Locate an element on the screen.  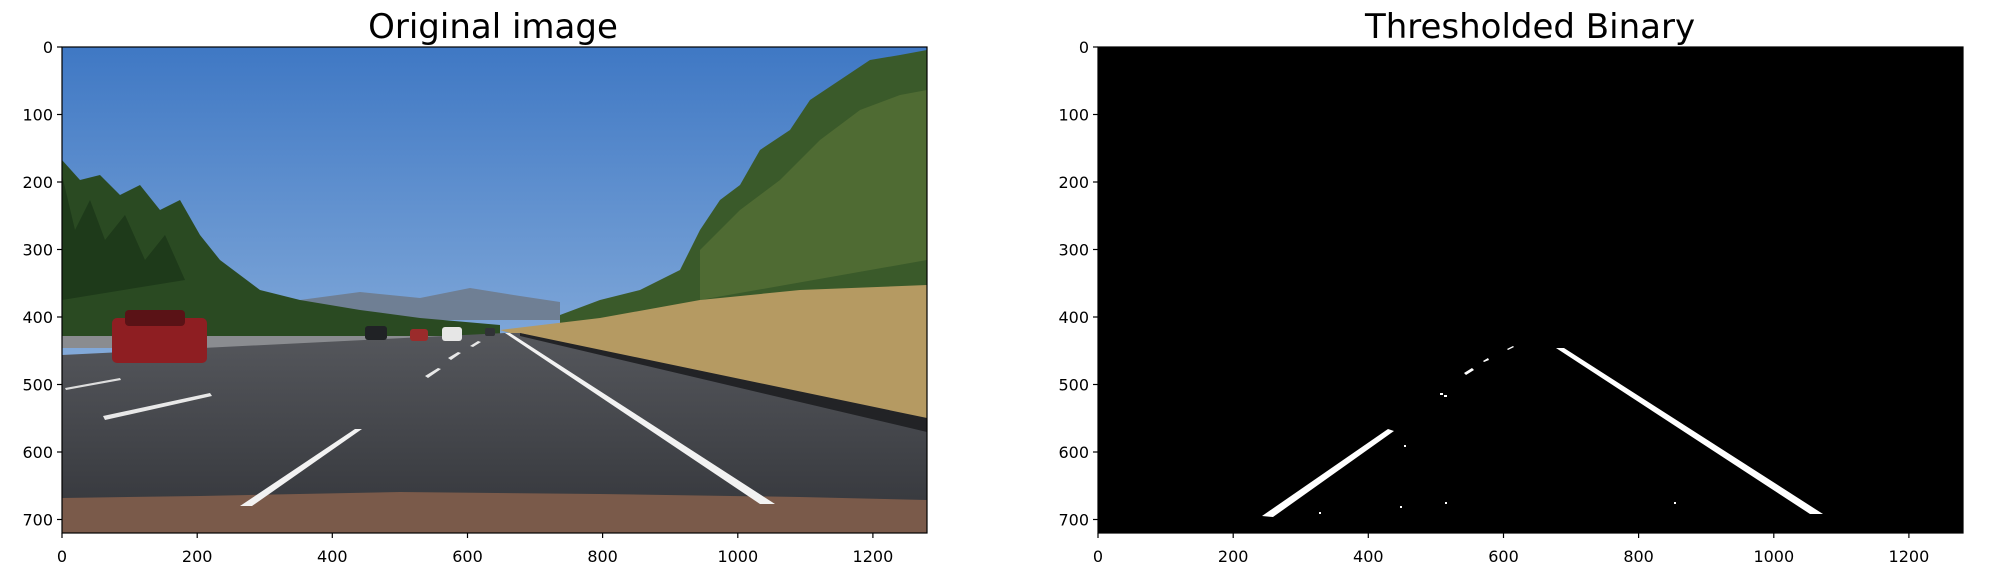
thresholded-y-tick-label: 300 is located at coordinates (1073, 250).